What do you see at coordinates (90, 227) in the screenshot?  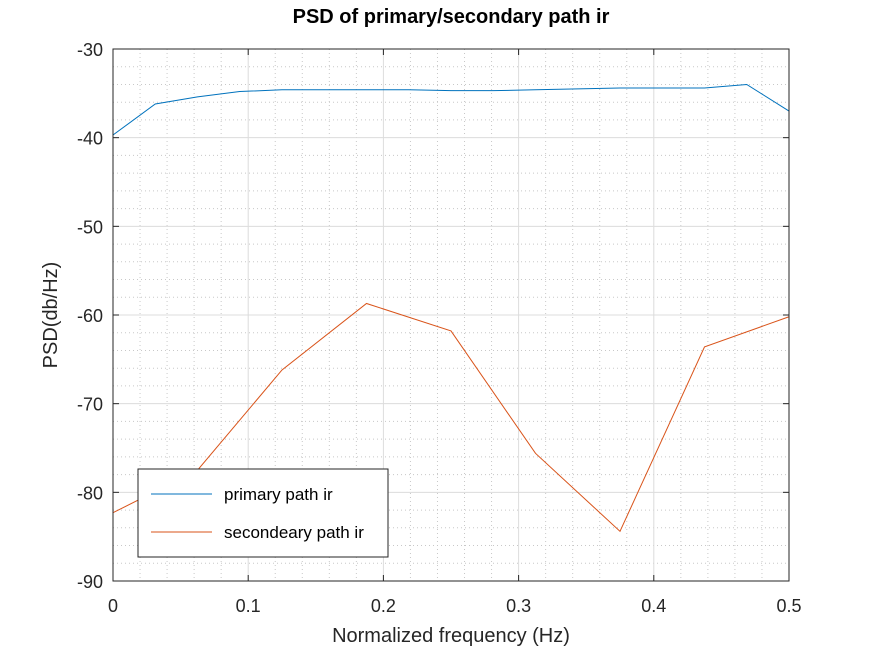 I see `y-tick-label: -50` at bounding box center [90, 227].